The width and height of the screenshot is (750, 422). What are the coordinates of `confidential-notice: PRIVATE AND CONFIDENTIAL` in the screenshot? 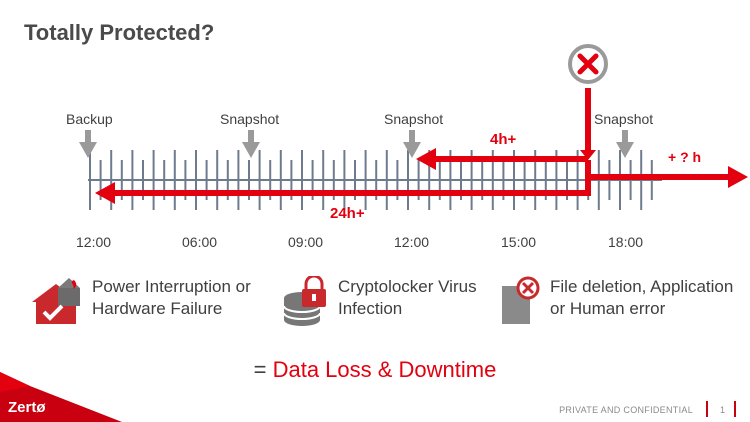 It's located at (626, 410).